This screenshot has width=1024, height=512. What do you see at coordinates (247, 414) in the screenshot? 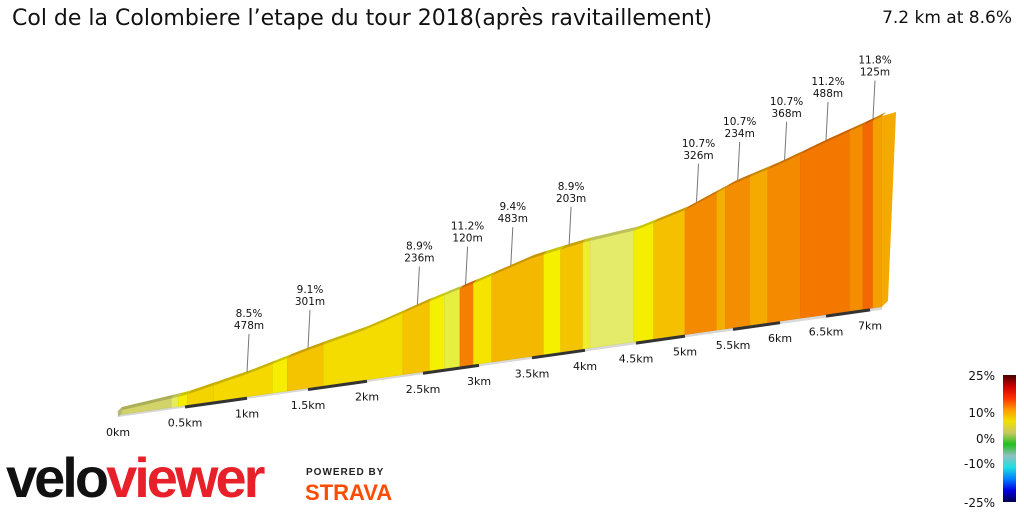
I see `x-tick-label: 1km` at bounding box center [247, 414].